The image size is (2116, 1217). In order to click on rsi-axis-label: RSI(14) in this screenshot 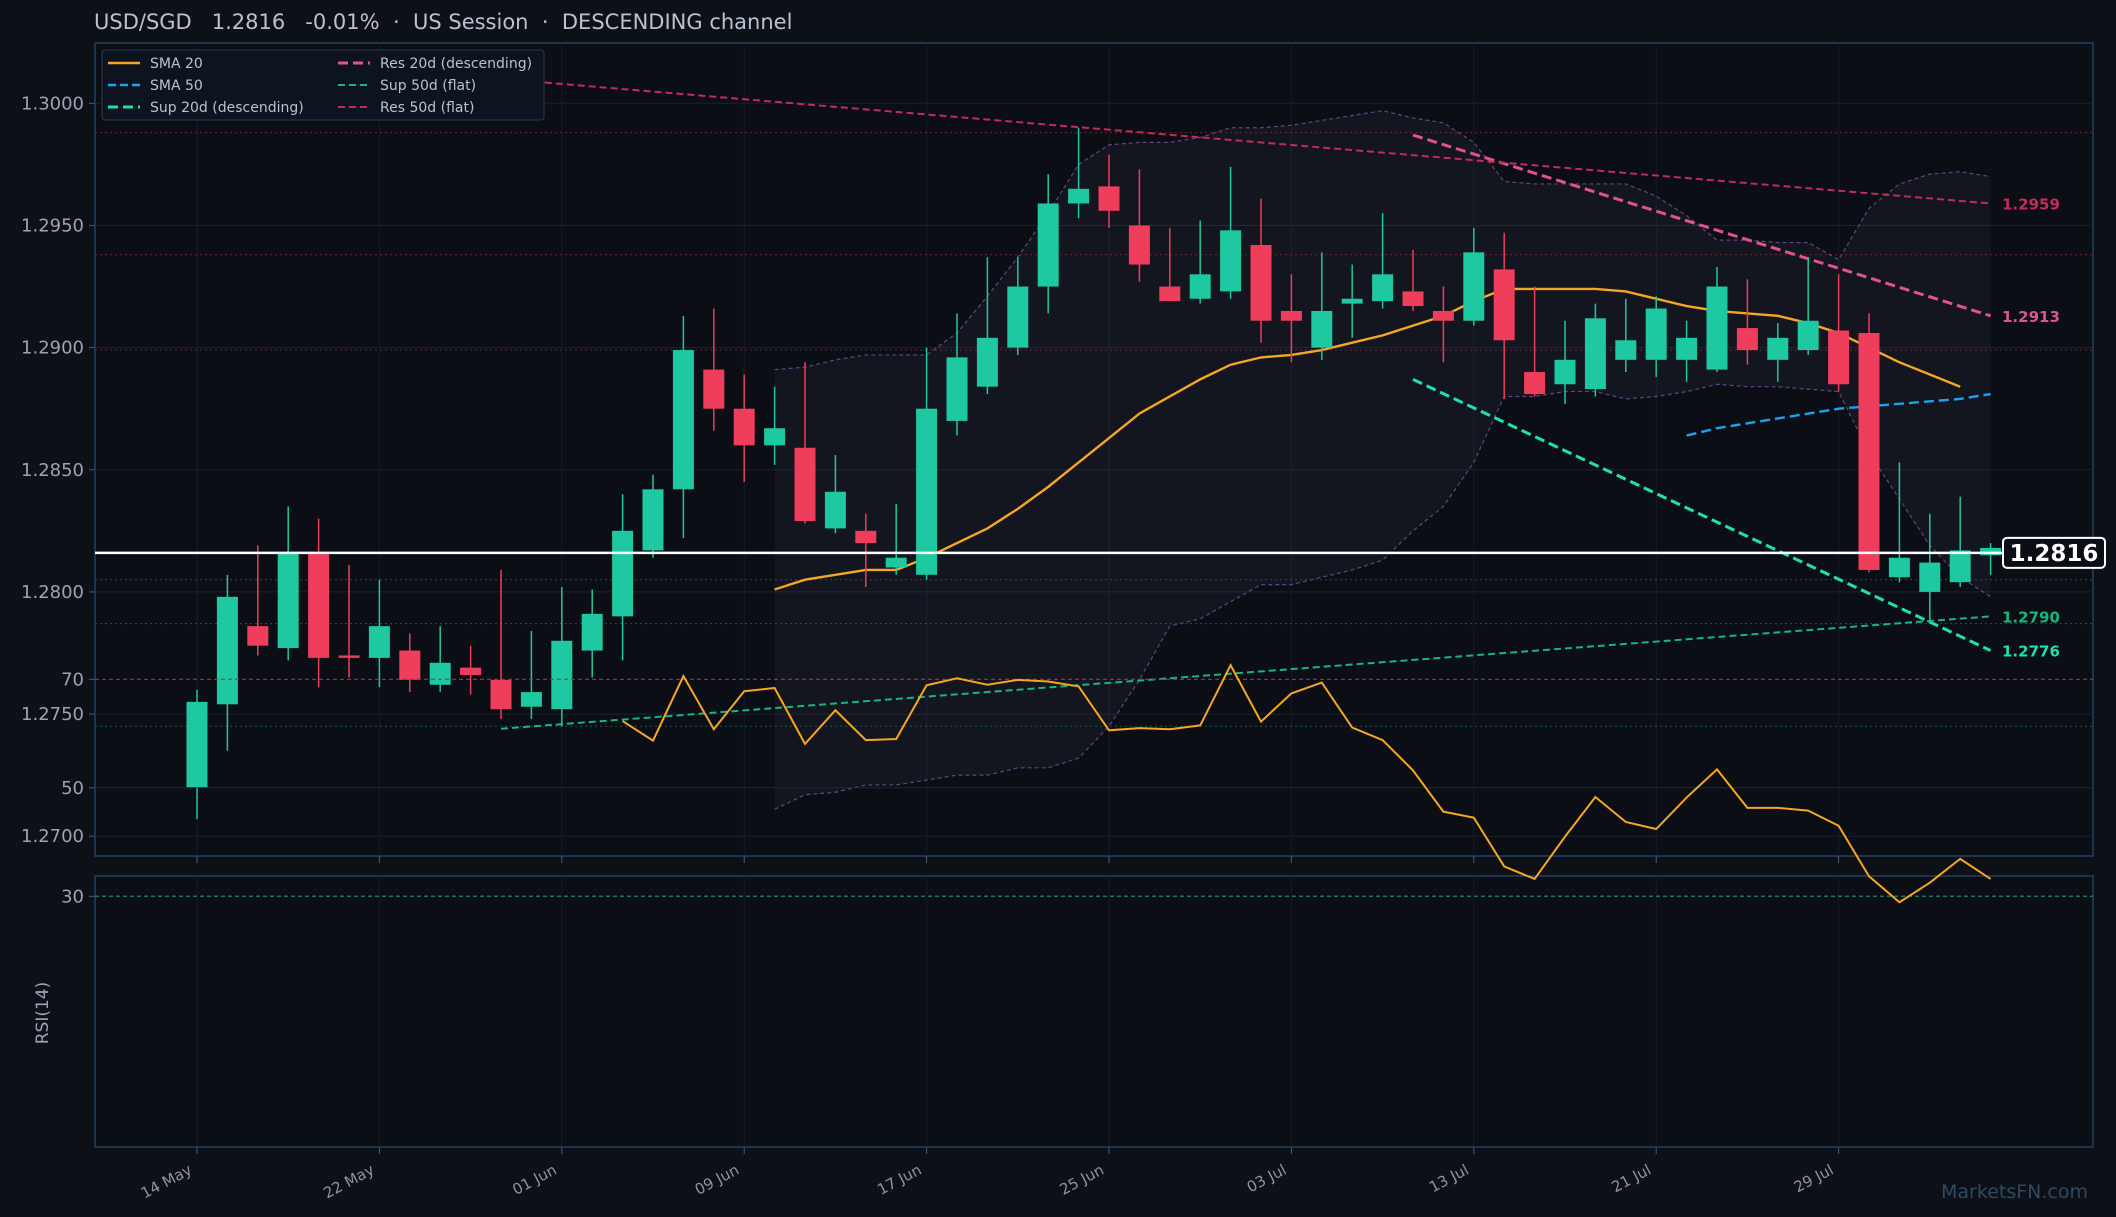, I will do `click(43, 1013)`.